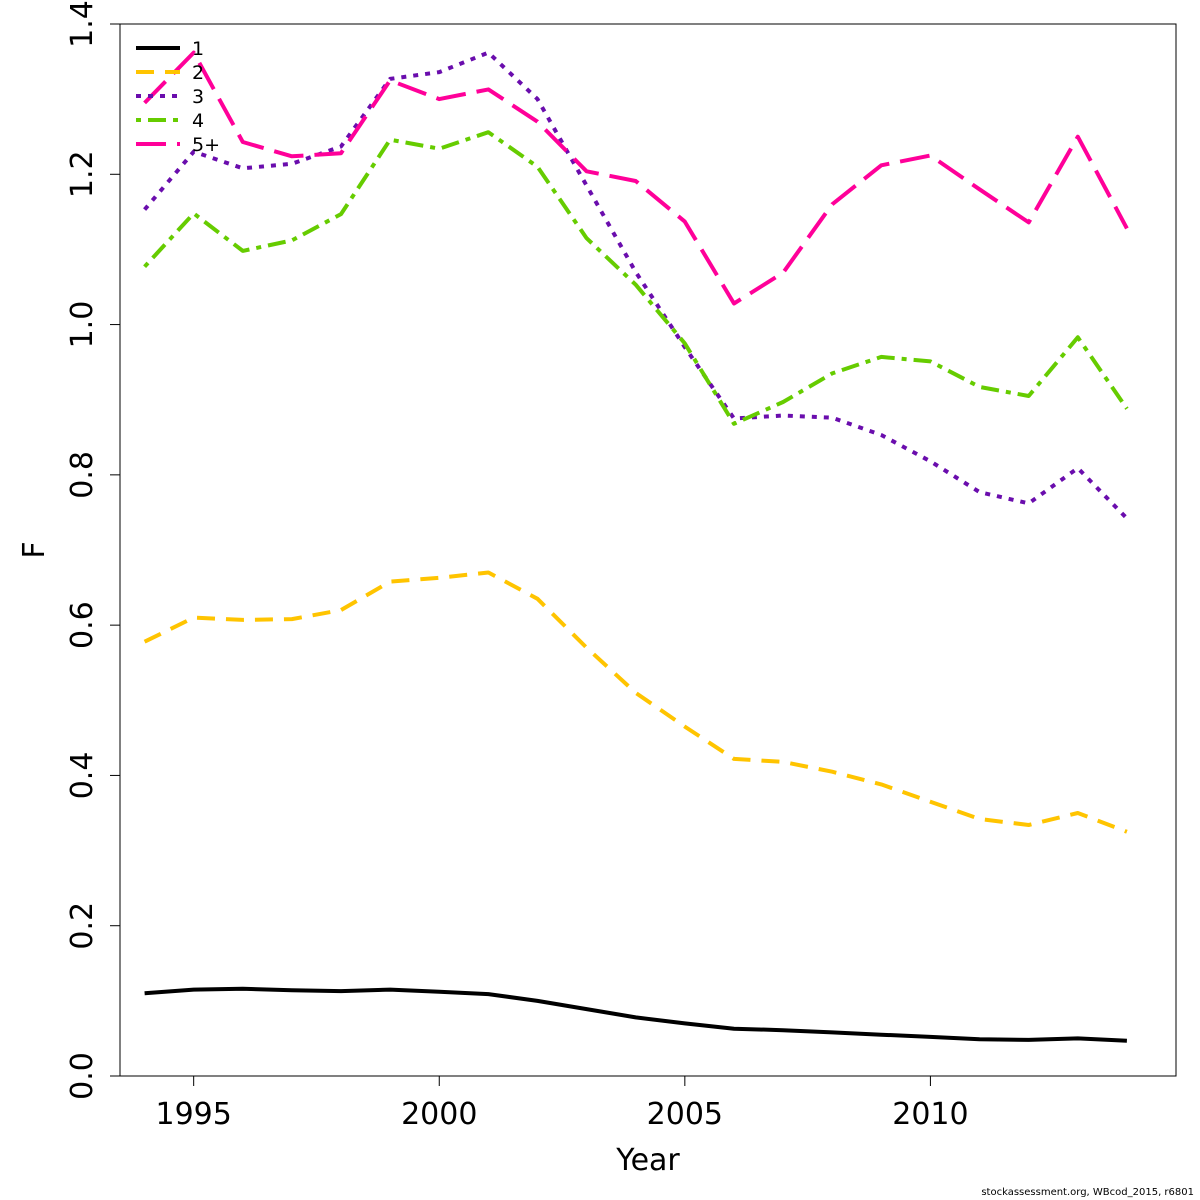 This screenshot has width=1200, height=1200. What do you see at coordinates (930, 1114) in the screenshot?
I see `x-tick-label: 2010` at bounding box center [930, 1114].